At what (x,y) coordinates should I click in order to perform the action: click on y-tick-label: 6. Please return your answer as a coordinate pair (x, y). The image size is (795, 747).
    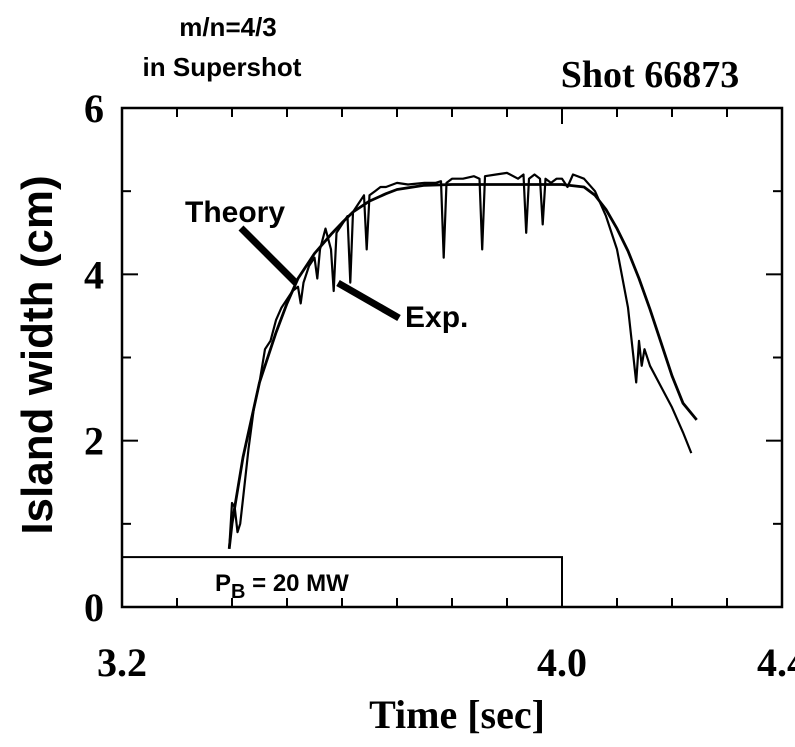
    Looking at the image, I should click on (94, 108).